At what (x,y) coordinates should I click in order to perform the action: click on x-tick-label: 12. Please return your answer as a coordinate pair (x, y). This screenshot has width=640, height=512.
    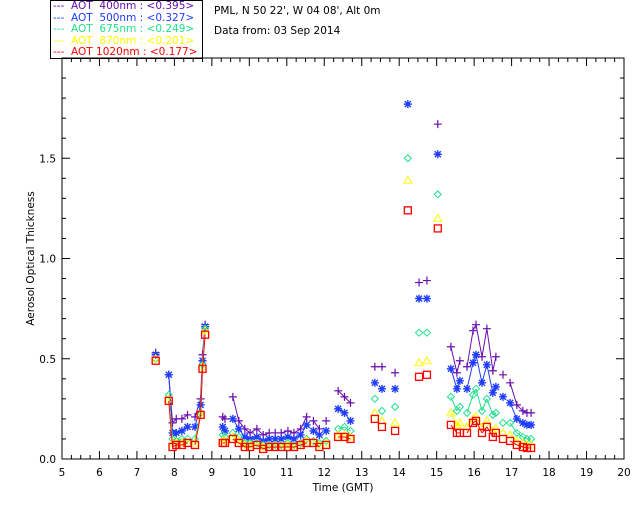
    Looking at the image, I should click on (324, 473).